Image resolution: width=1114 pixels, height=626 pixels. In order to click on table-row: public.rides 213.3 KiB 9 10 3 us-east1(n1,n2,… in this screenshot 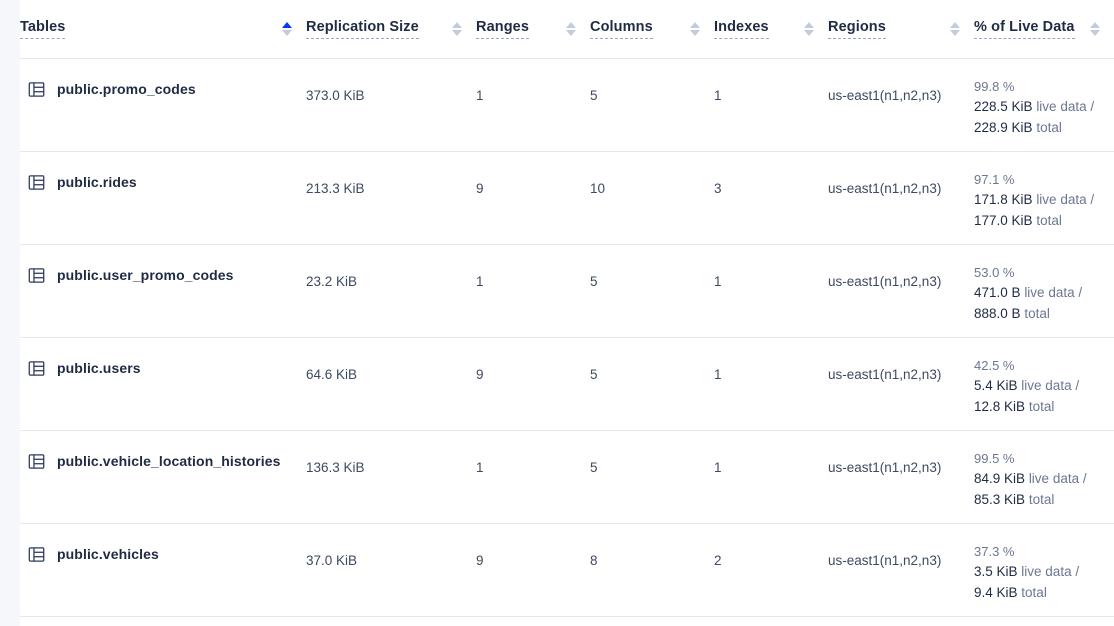, I will do `click(567, 198)`.